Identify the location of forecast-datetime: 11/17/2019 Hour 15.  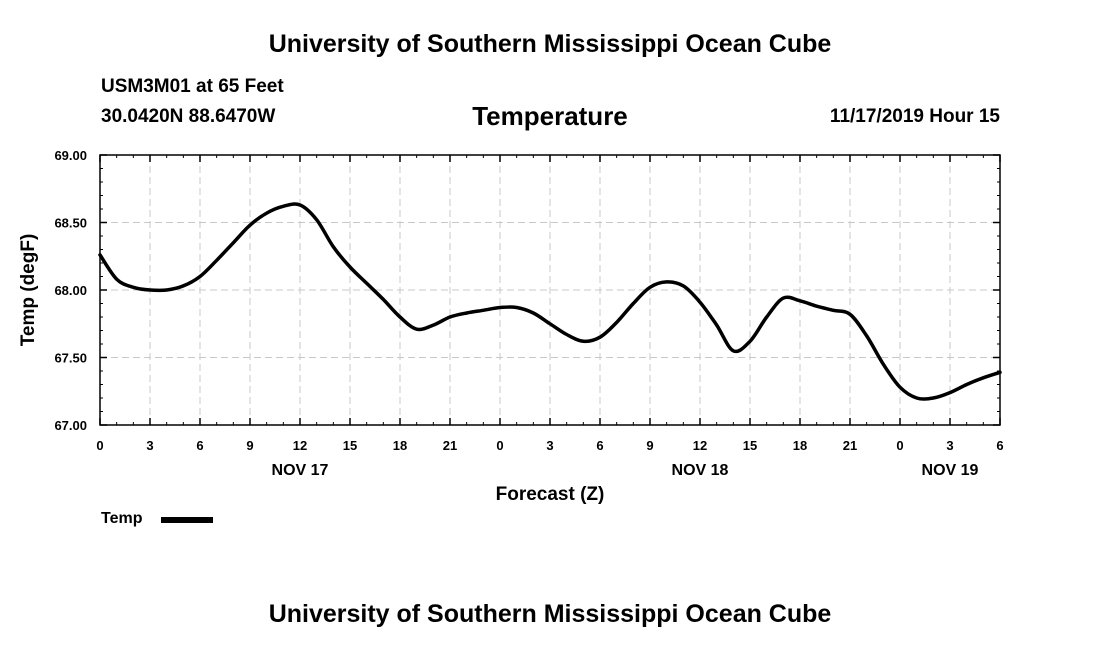
(914, 116).